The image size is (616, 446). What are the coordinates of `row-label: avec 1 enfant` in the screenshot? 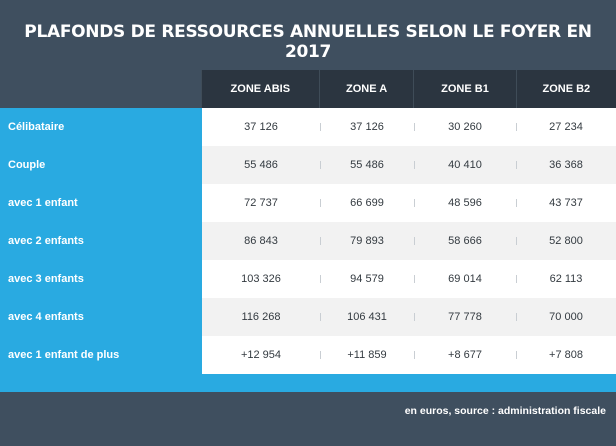 It's located at (101, 203).